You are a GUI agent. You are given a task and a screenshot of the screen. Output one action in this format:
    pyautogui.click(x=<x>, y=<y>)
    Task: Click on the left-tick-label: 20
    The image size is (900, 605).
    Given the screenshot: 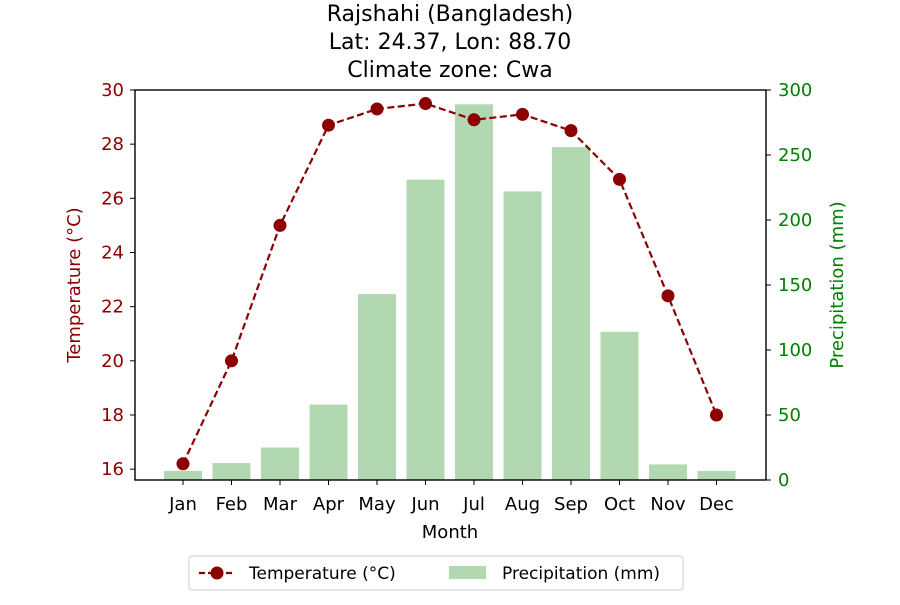 What is the action you would take?
    pyautogui.click(x=112, y=361)
    